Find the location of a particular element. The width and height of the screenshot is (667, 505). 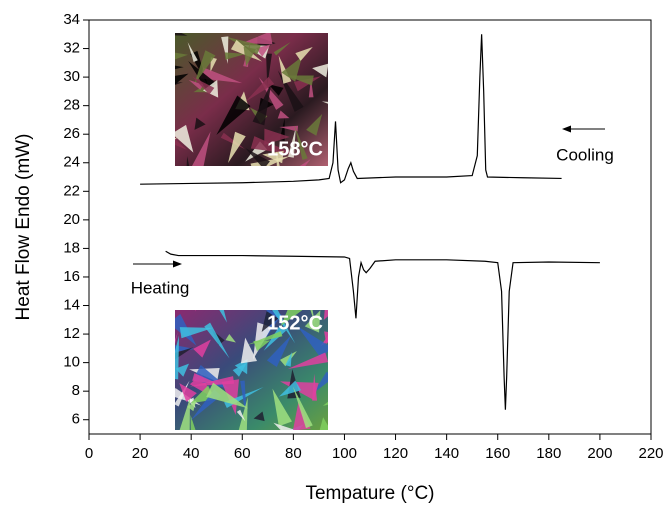

y-tick-label: 34 is located at coordinates (71, 19).